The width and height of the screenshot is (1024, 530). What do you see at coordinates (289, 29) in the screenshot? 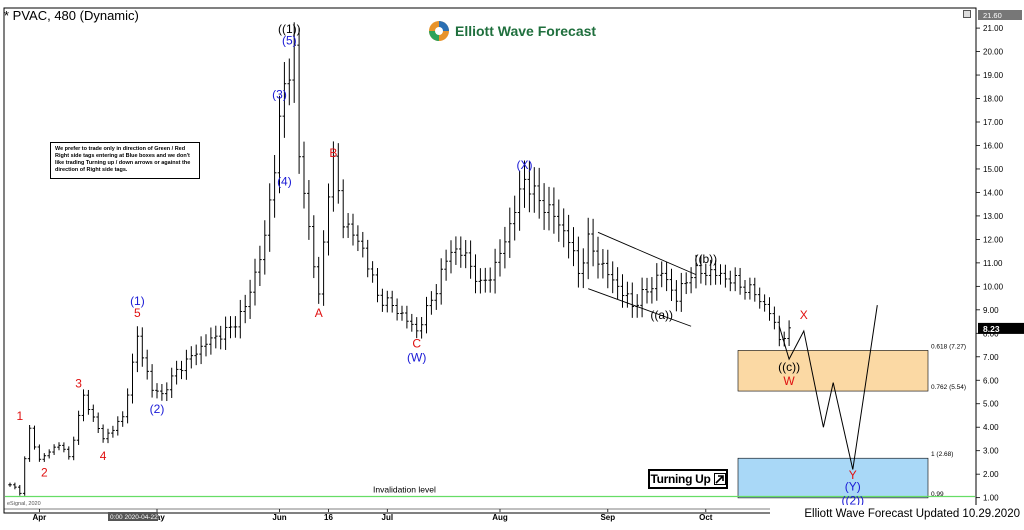
I see `wave-label: ((1))` at bounding box center [289, 29].